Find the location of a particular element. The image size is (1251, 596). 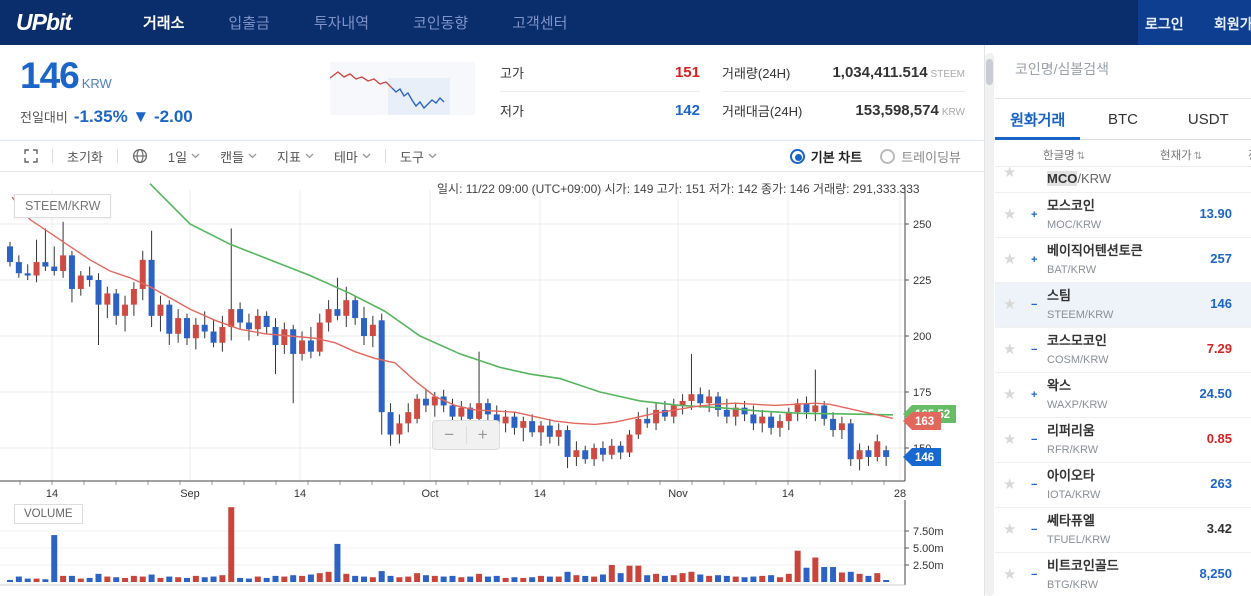

coin-row-RFR: ★ − 리퍼리움 RFR/KRW 0.85 is located at coordinates (1123, 440).